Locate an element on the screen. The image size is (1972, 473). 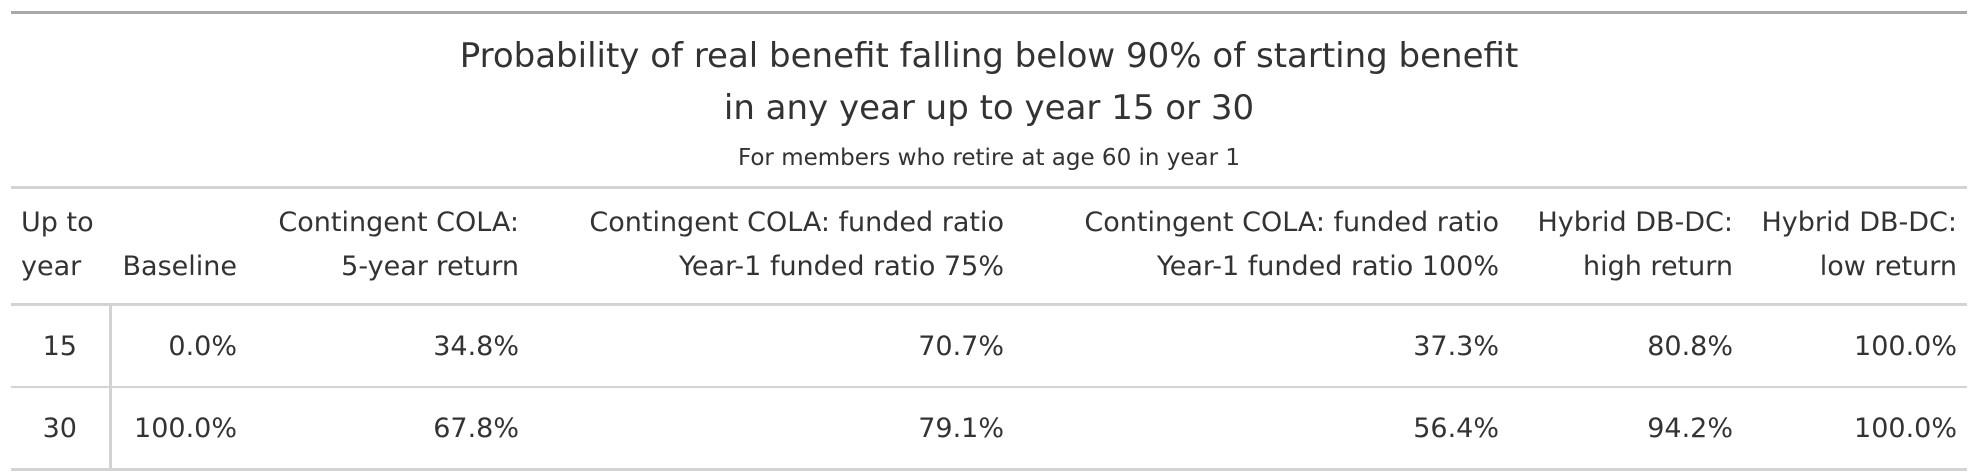
table-cell: 79.1% is located at coordinates (771, 429).